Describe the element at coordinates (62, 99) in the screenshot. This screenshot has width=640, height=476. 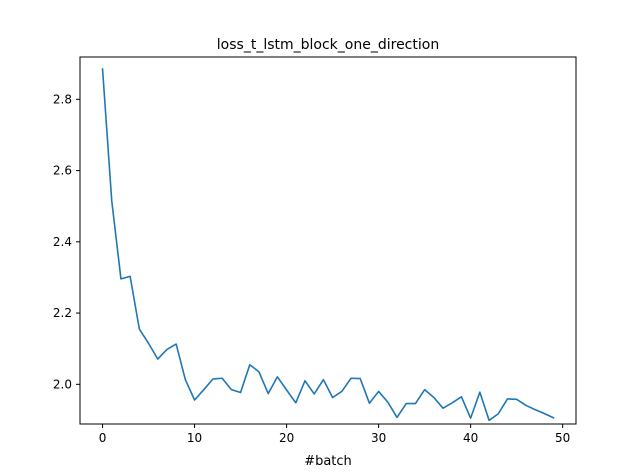
I see `y-tick-label: 2.8` at that location.